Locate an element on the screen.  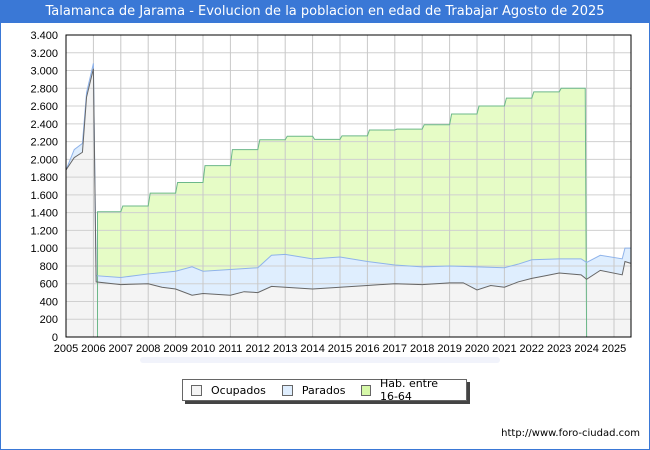
x-tick-label: 2018 is located at coordinates (422, 349).